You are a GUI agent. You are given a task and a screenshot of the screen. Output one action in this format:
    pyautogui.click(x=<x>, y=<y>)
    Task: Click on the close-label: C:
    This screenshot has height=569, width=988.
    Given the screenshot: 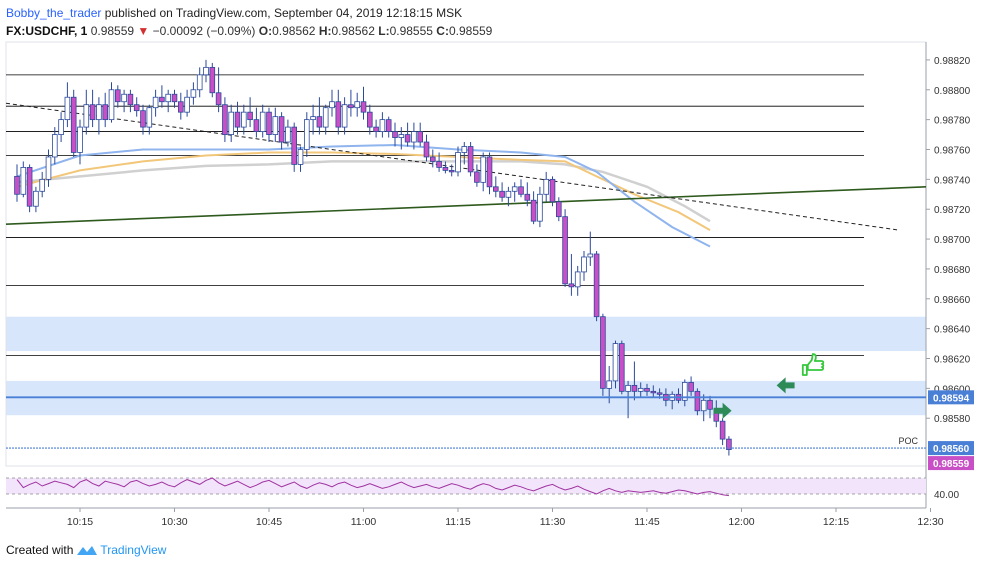 What is the action you would take?
    pyautogui.click(x=442, y=31)
    